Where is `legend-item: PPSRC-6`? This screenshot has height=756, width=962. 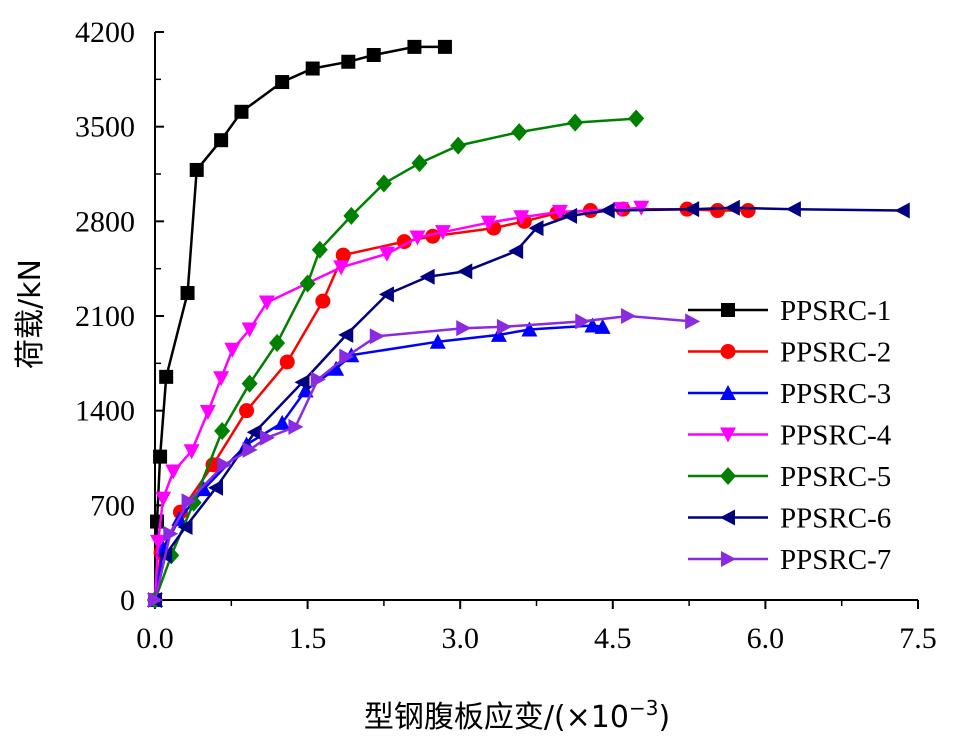 legend-item: PPSRC-6 is located at coordinates (789, 519).